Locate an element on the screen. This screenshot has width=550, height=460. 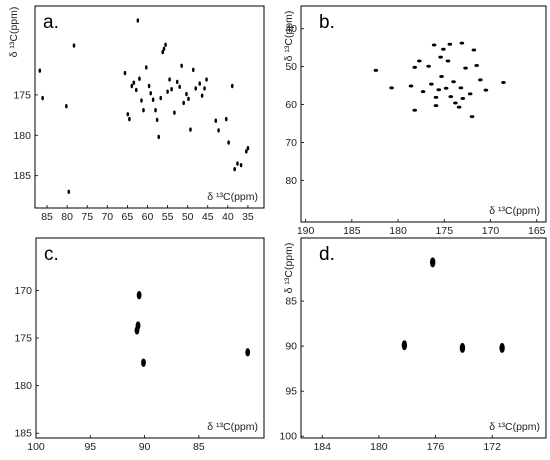
y-tick-label: 100 is located at coordinates (288, 437).